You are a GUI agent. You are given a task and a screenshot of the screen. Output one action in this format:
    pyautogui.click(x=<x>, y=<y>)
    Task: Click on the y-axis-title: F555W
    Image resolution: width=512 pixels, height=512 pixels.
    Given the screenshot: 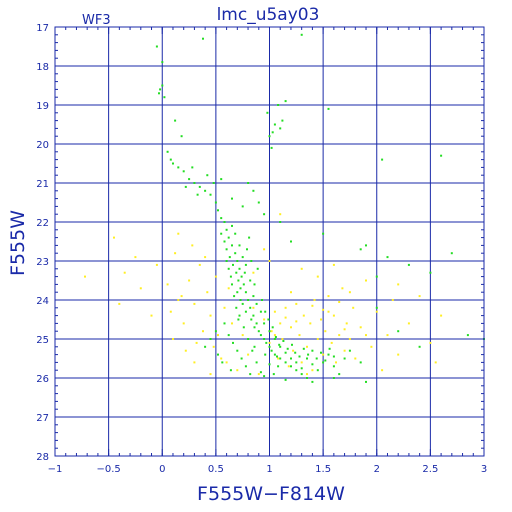 What is the action you would take?
    pyautogui.click(x=18, y=243)
    